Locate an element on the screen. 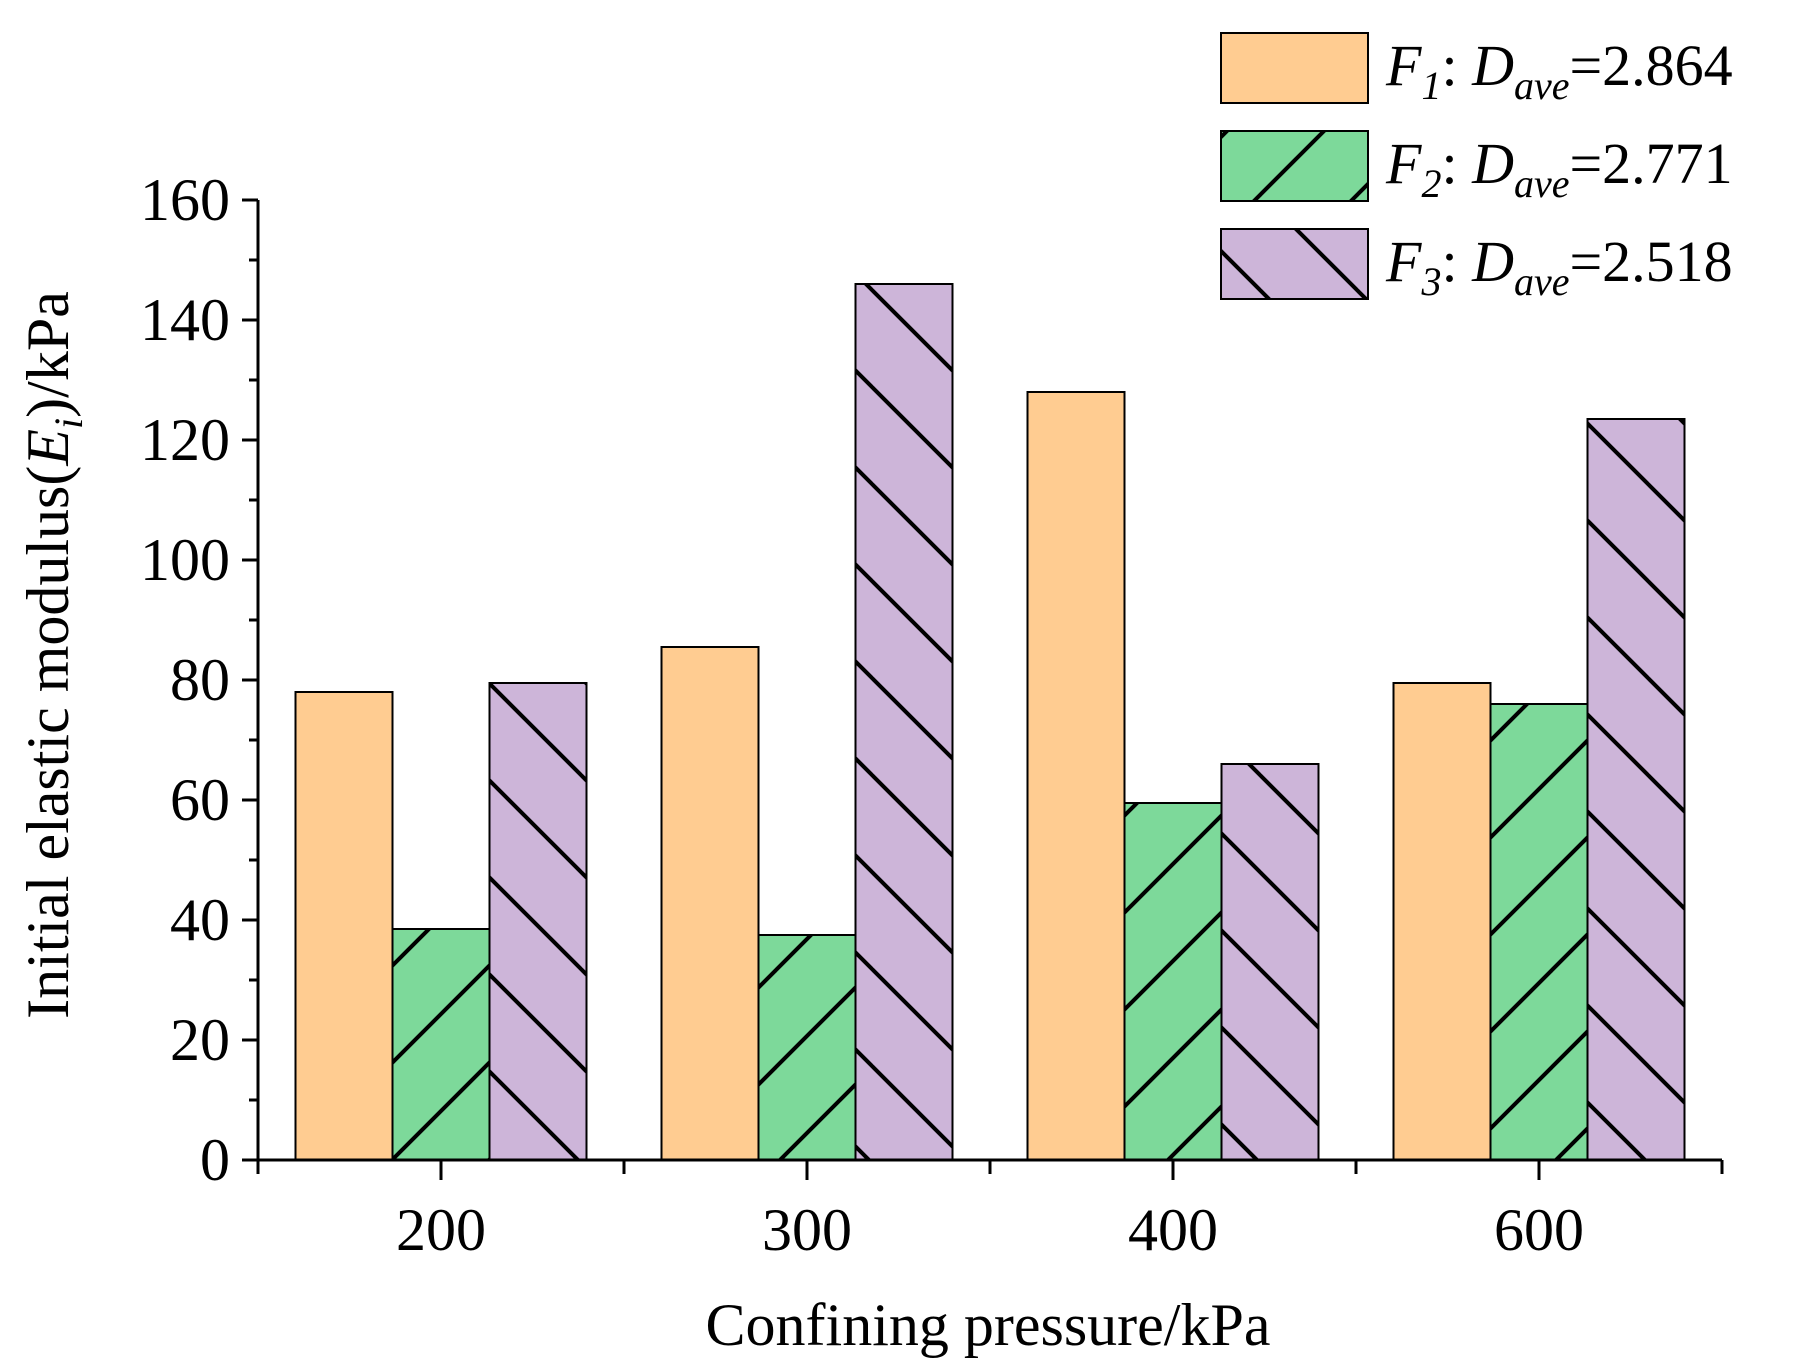 The height and width of the screenshot is (1370, 1815). legend-label-3: F3: Dave=2.518 is located at coordinates (1559, 266).